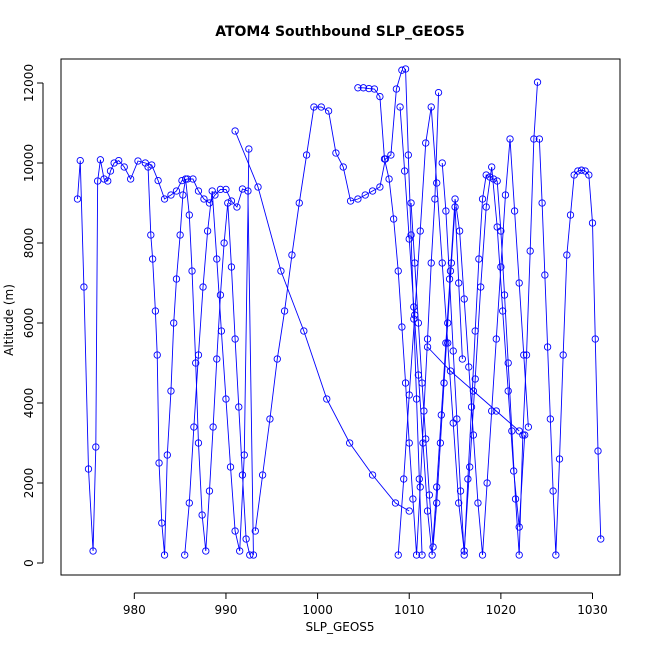 Image resolution: width=650 pixels, height=650 pixels. What do you see at coordinates (339, 627) in the screenshot?
I see `x-axis-title: SLP_GEOS5` at bounding box center [339, 627].